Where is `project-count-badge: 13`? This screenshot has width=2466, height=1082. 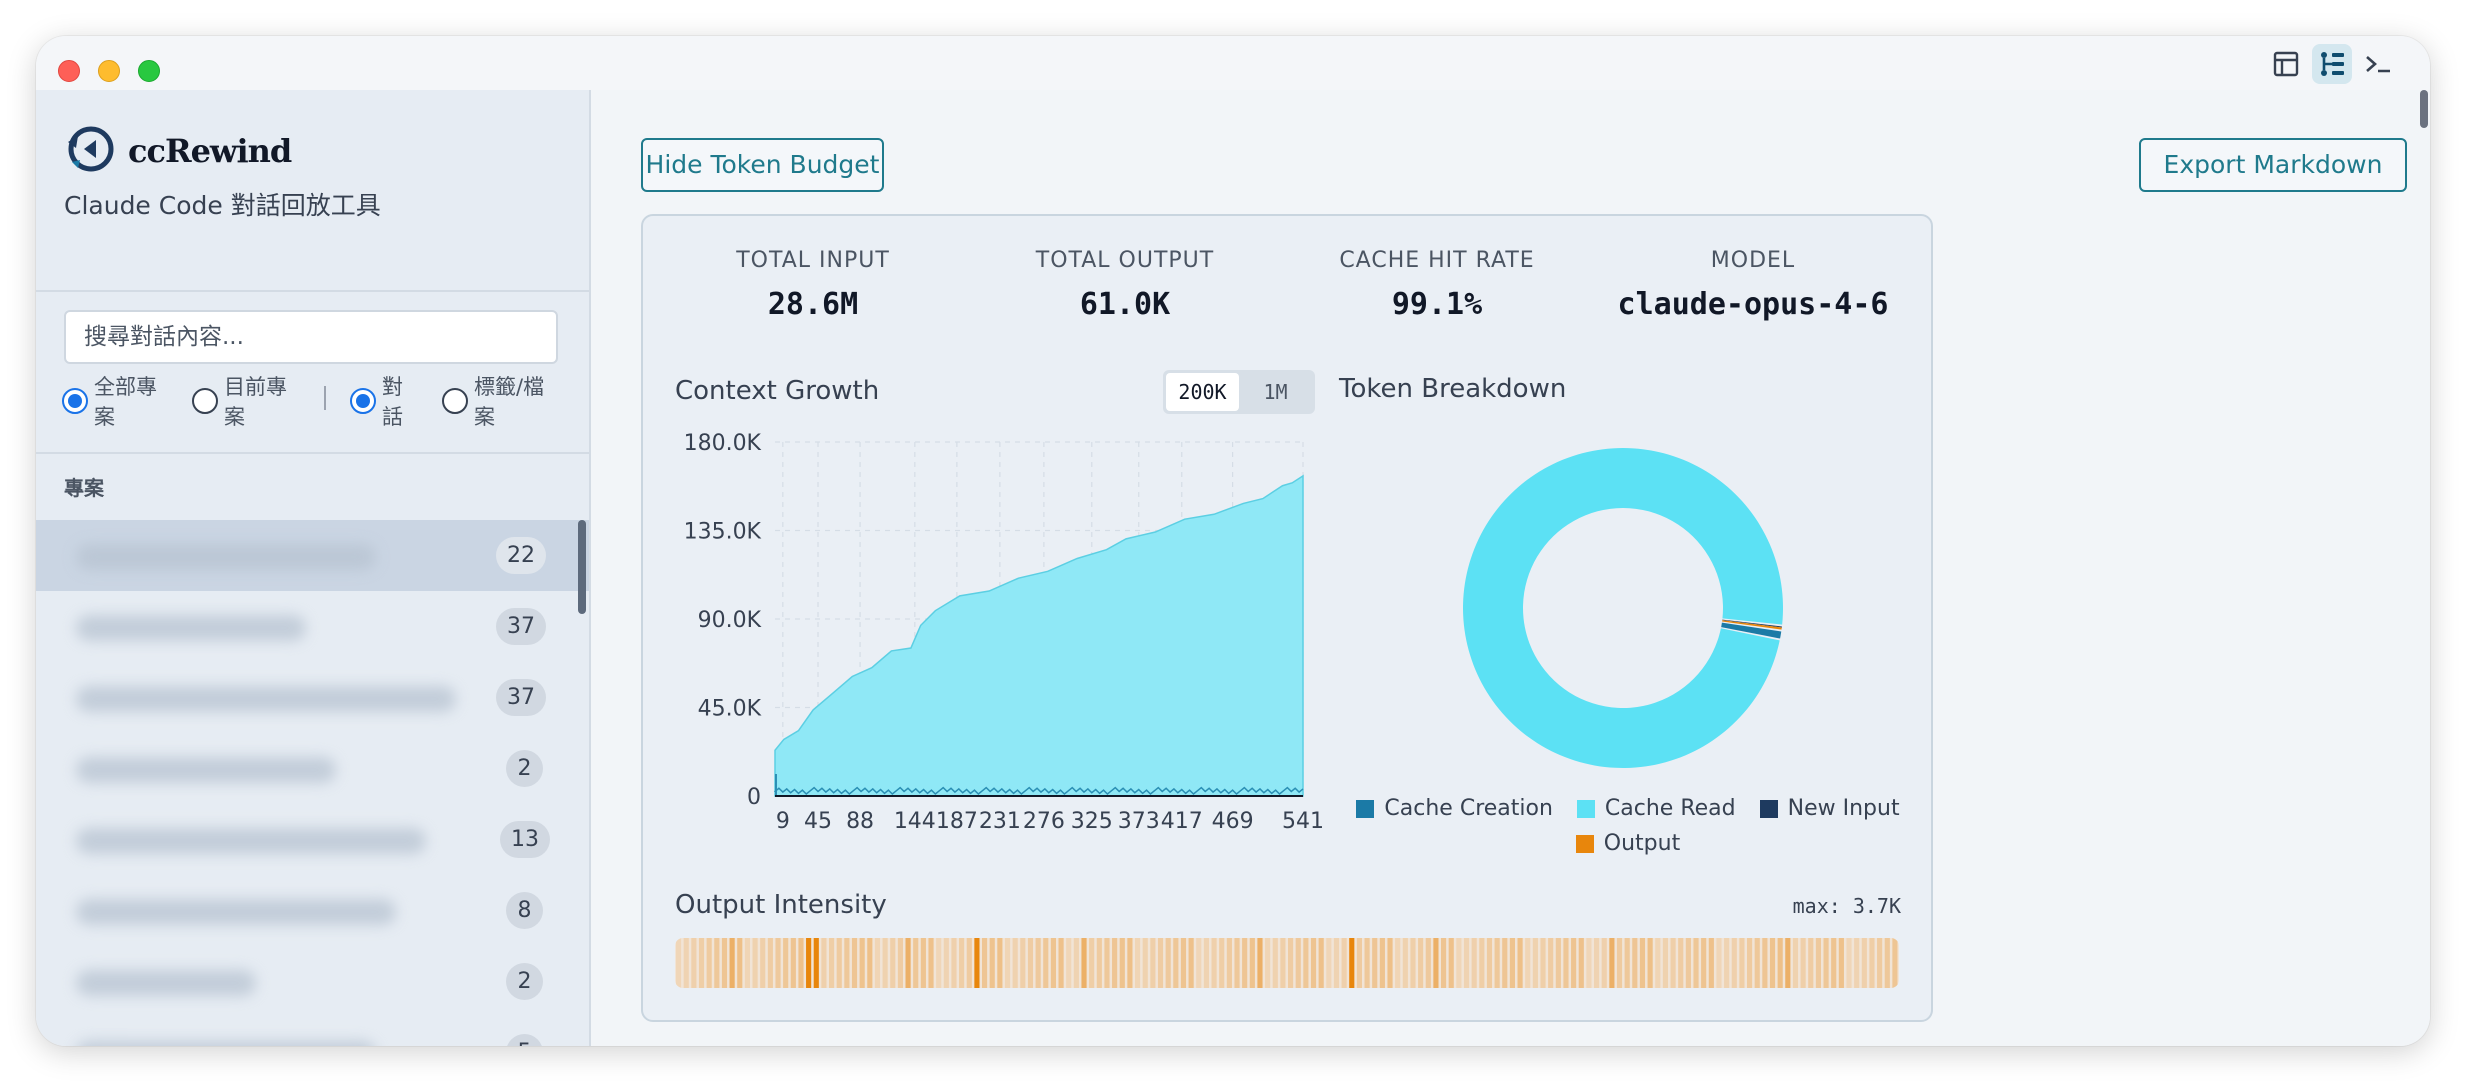 project-count-badge: 13 is located at coordinates (525, 839).